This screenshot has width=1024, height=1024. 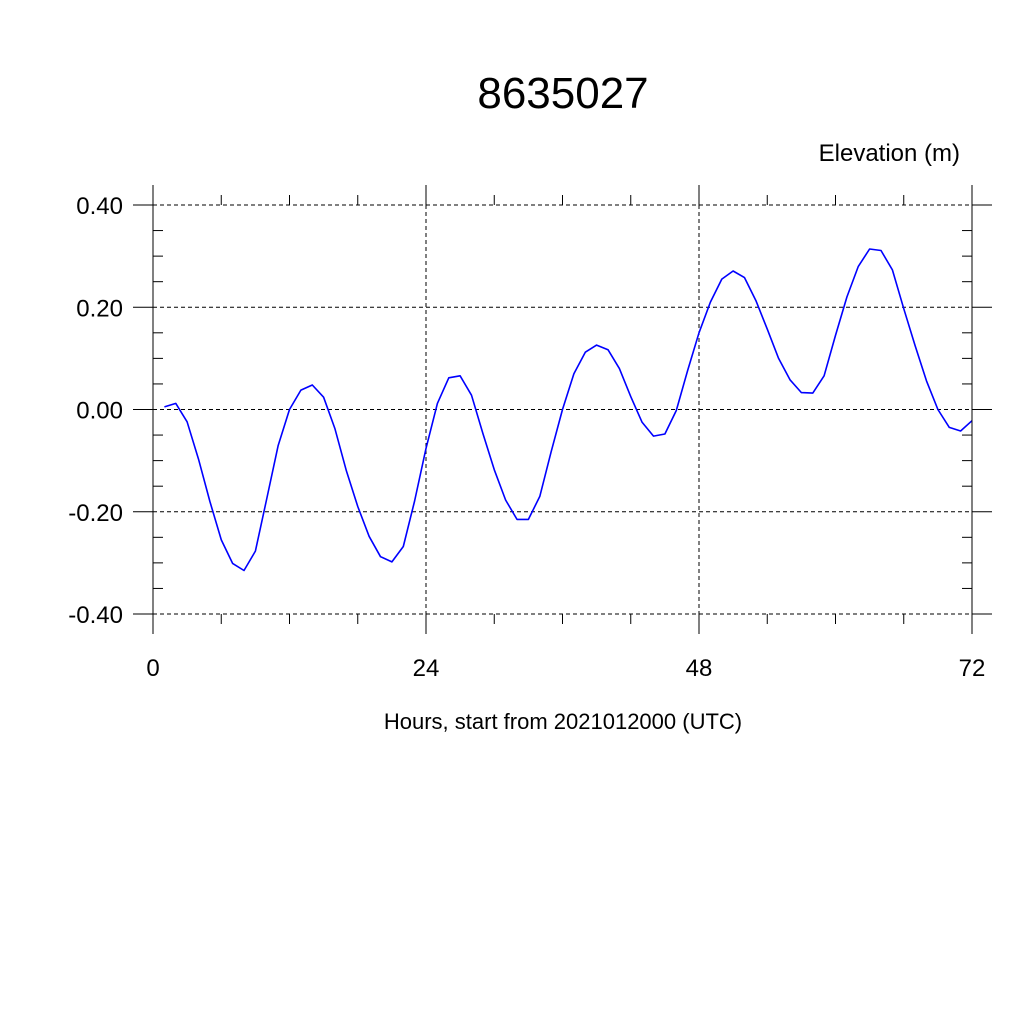 I want to click on y-tick-label: -0.40, so click(x=95, y=615).